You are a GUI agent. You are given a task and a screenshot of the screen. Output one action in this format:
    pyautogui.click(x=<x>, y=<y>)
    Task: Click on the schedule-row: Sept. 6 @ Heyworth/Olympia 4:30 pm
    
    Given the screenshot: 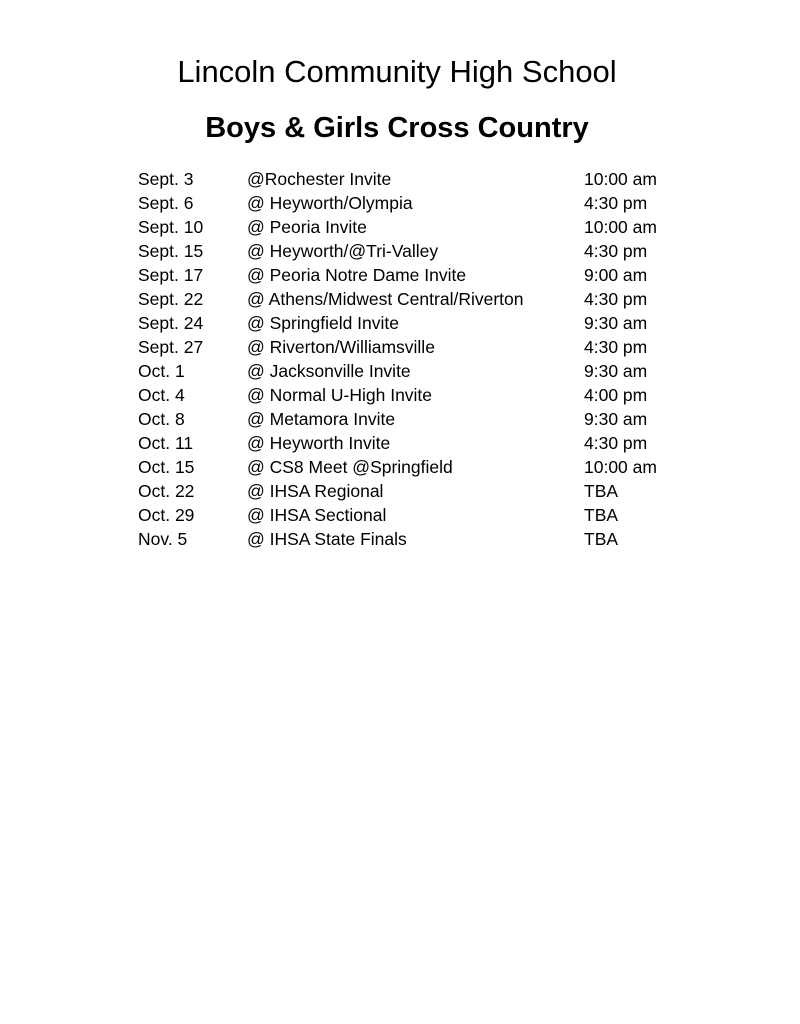 What is the action you would take?
    pyautogui.click(x=418, y=204)
    